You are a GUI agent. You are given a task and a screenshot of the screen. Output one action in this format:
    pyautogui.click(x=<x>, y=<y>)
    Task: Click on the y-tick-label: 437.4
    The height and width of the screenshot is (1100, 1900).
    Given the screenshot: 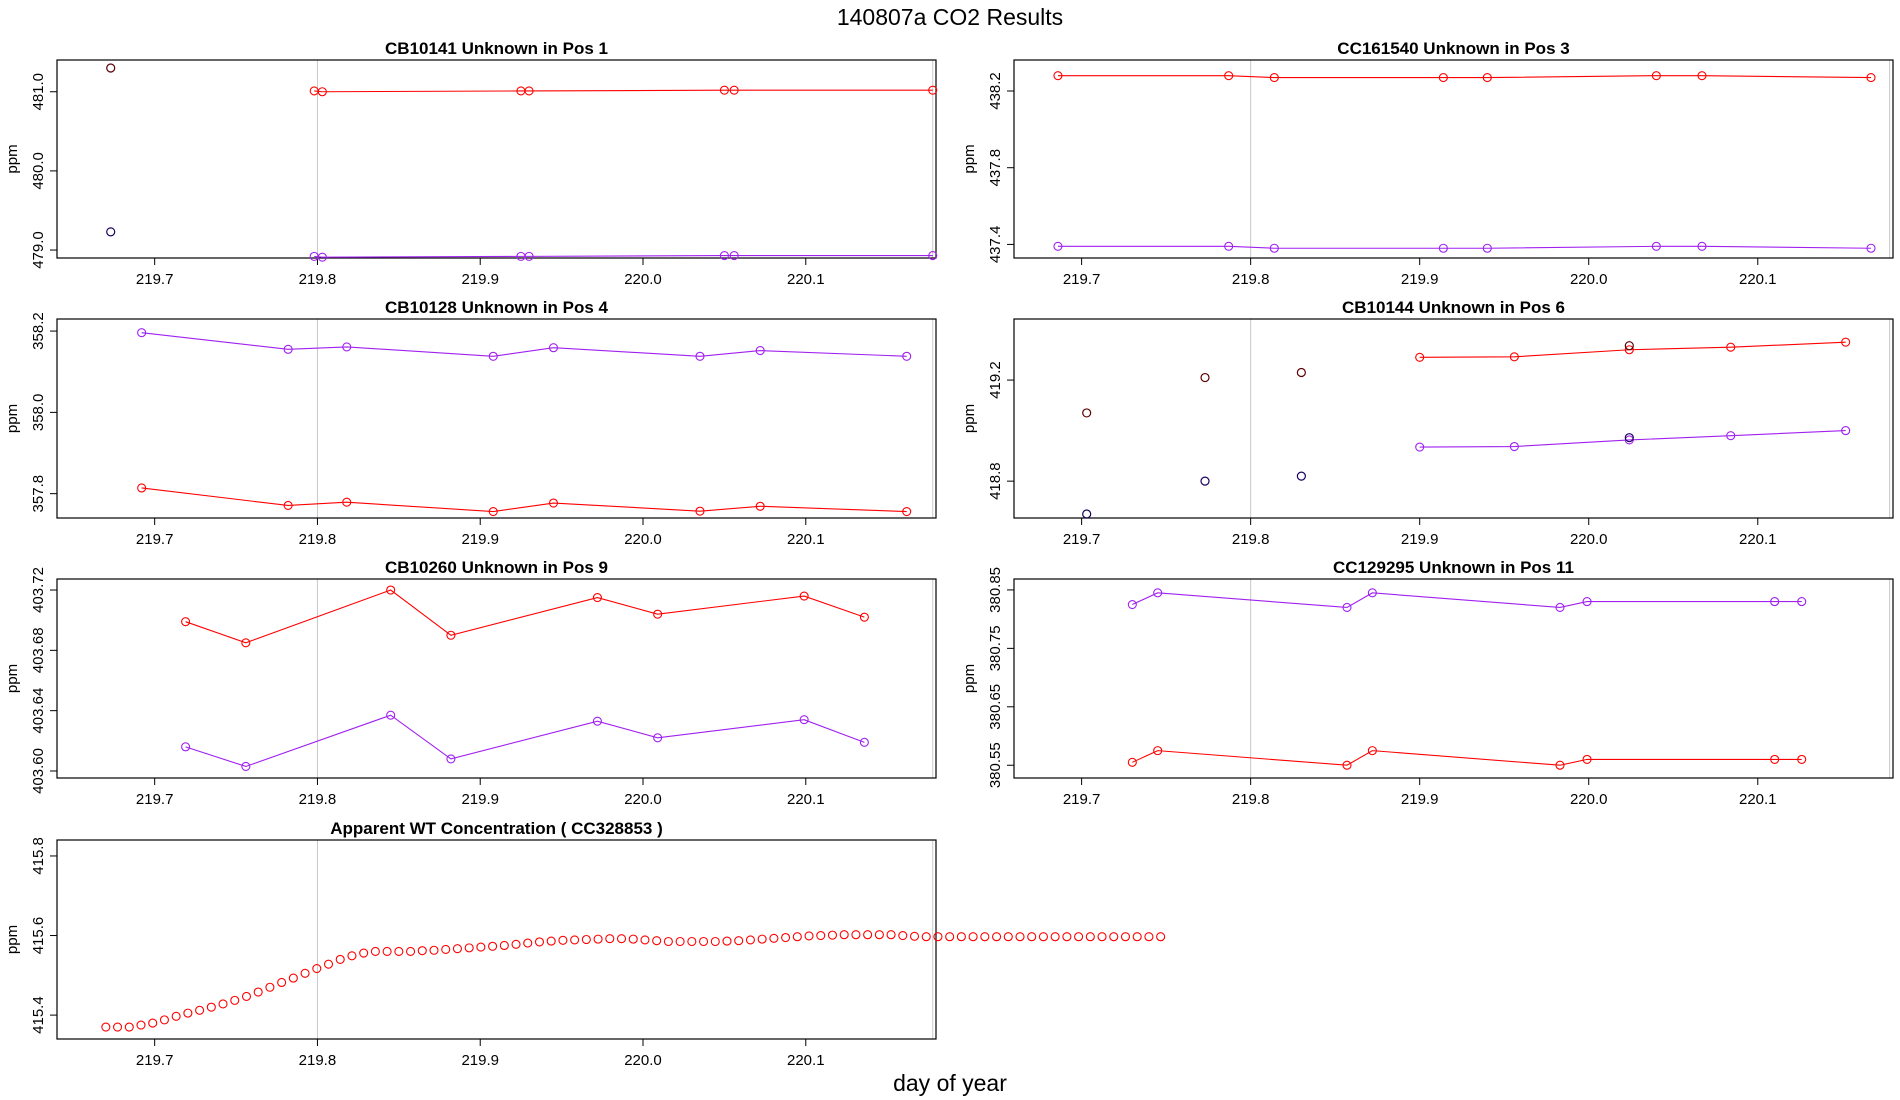 What is the action you would take?
    pyautogui.click(x=995, y=245)
    